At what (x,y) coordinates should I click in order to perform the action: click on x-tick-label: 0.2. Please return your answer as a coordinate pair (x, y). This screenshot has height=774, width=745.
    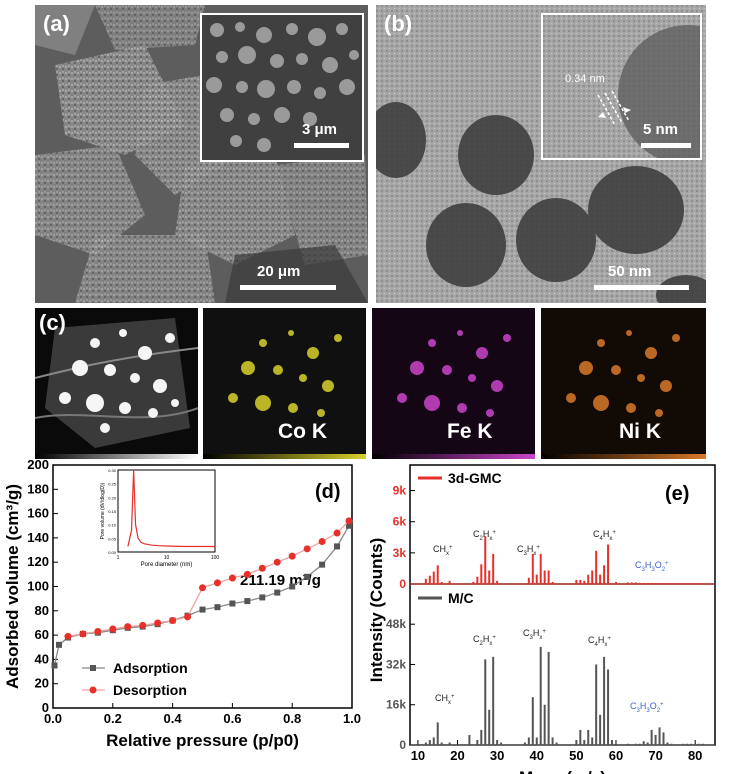
    Looking at the image, I should click on (113, 718).